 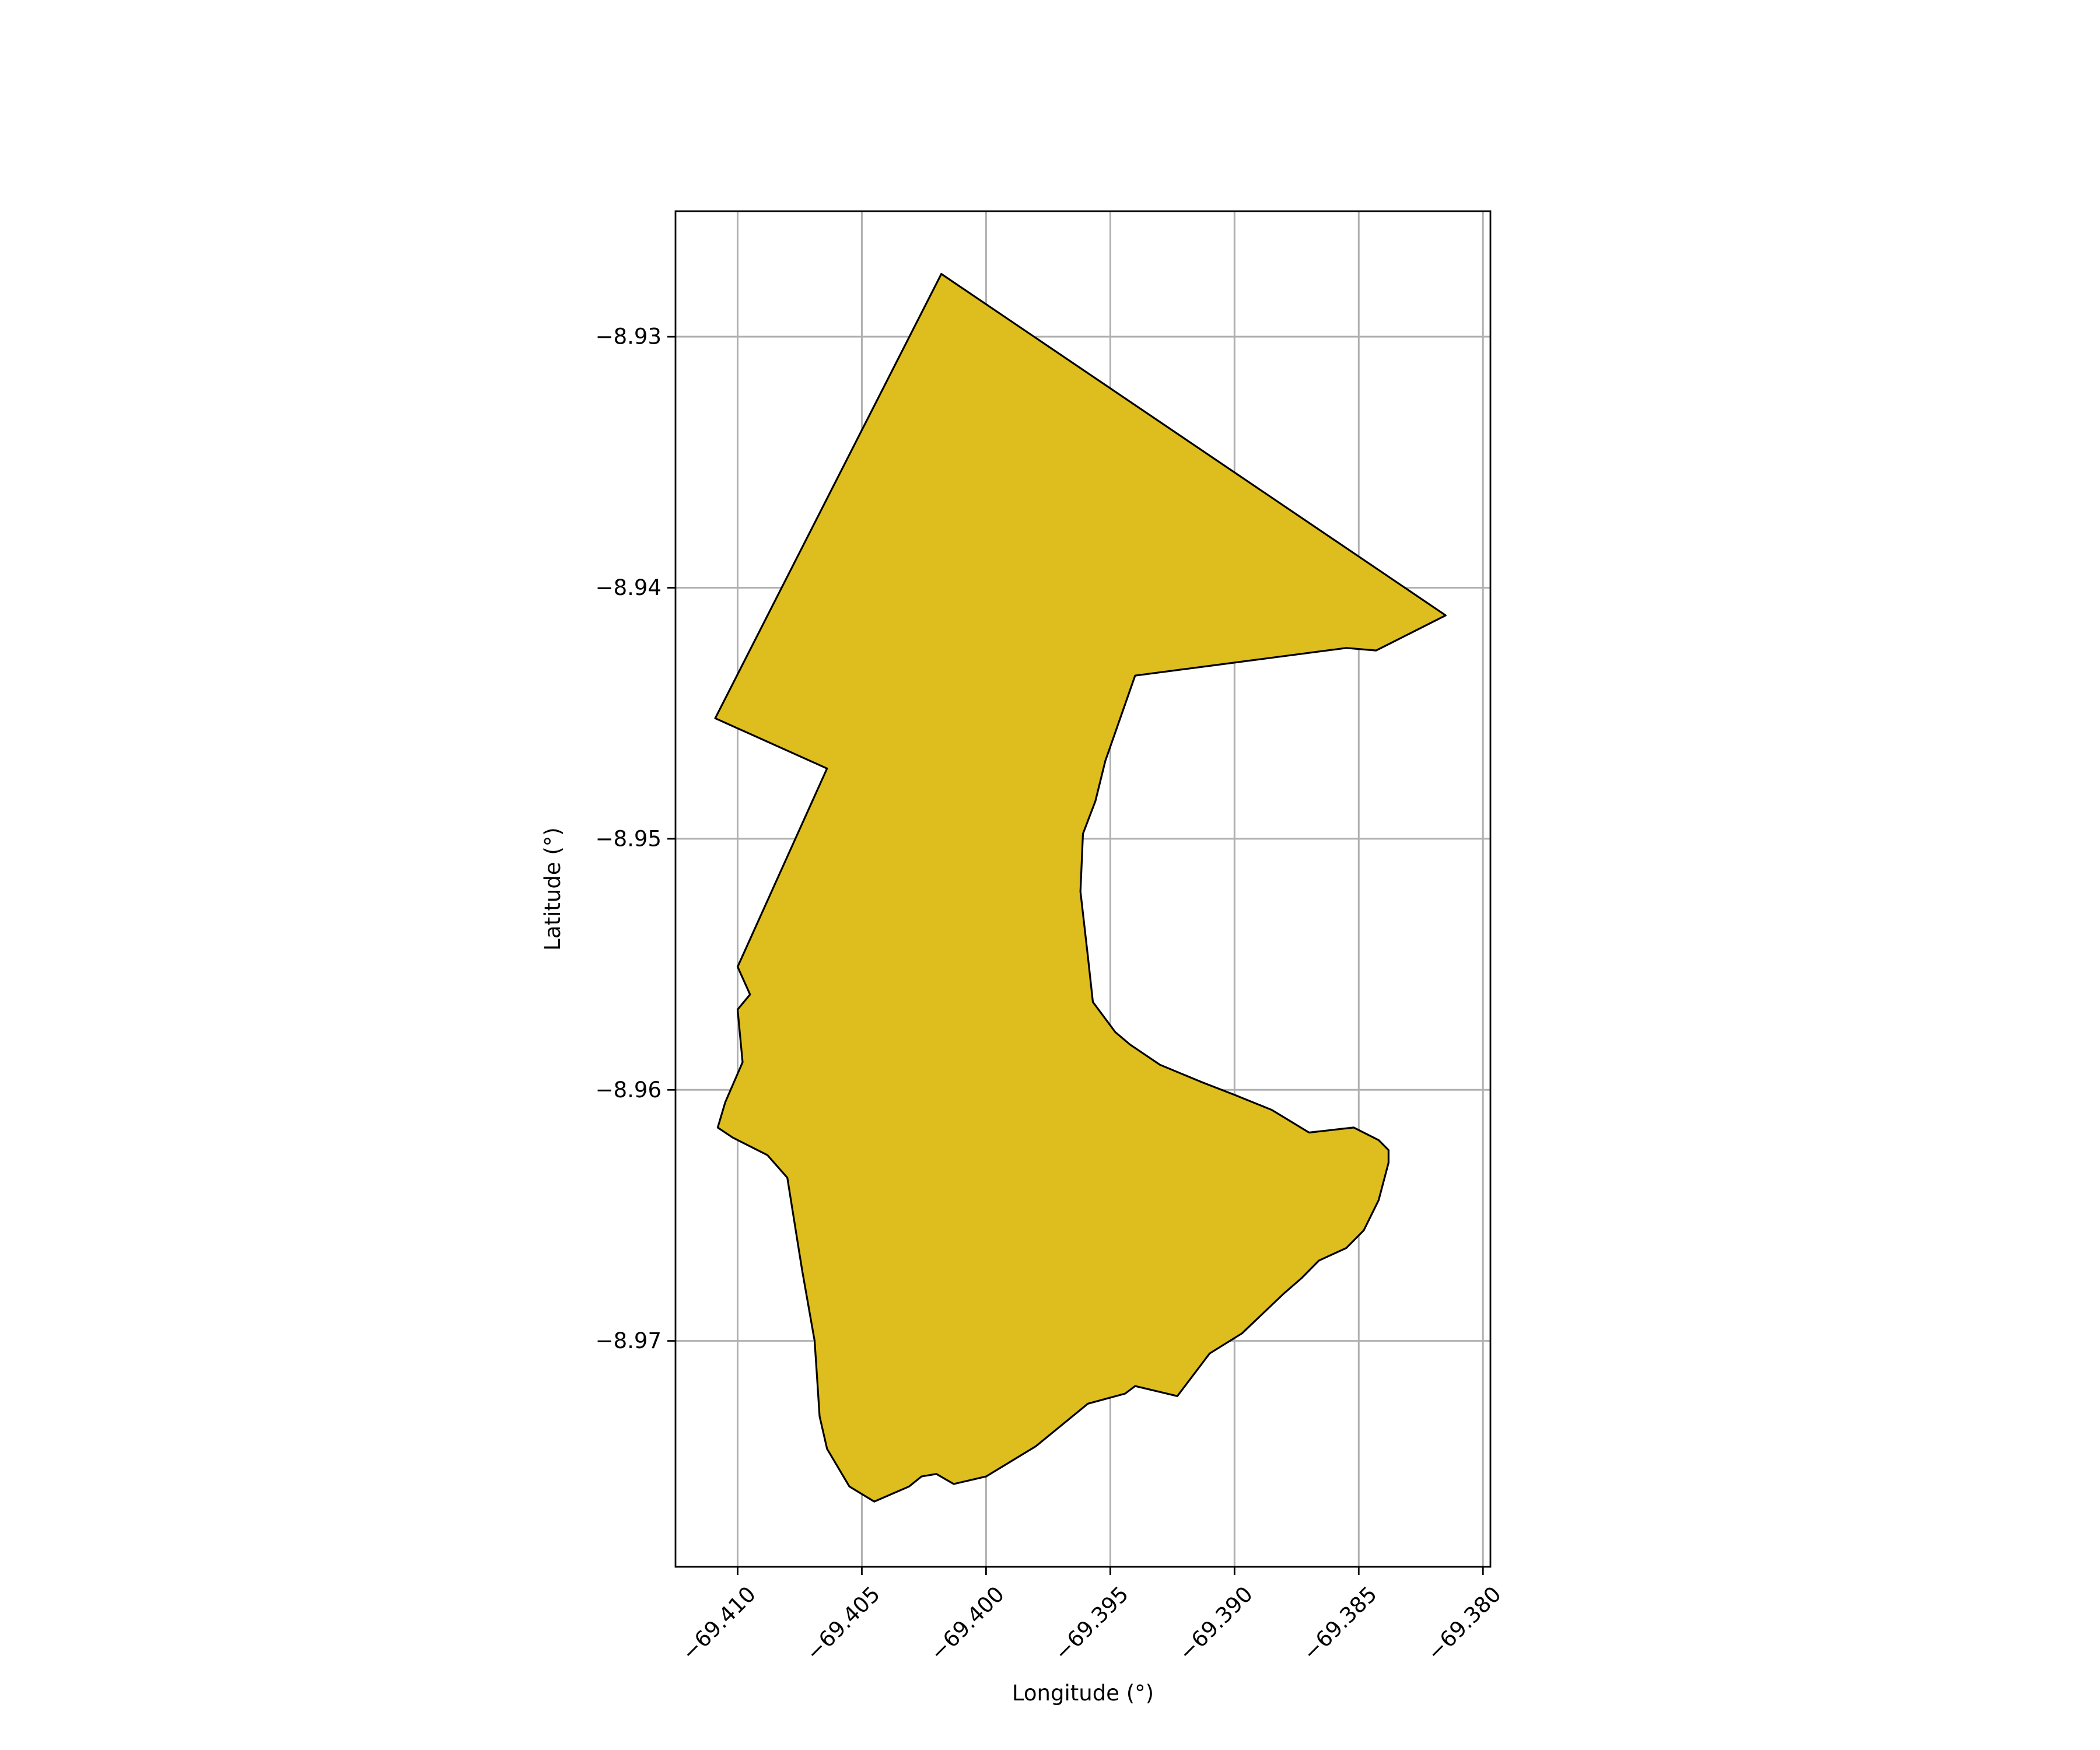 What do you see at coordinates (967, 1623) in the screenshot?
I see `x-tick-label-2: −69.400` at bounding box center [967, 1623].